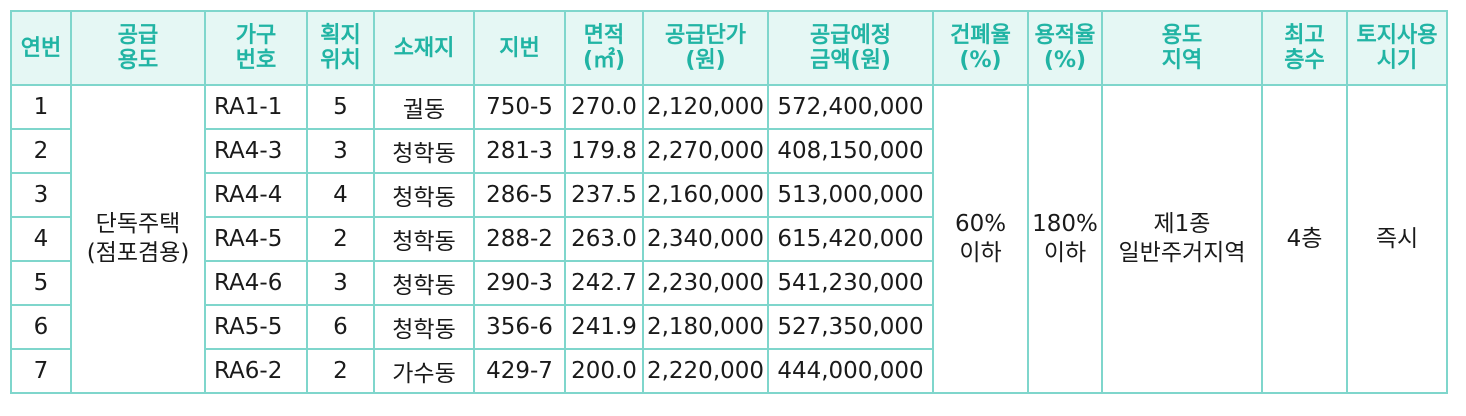 This screenshot has width=1466, height=416. Describe the element at coordinates (138, 239) in the screenshot. I see `cell-supply-use: 단독주택 (점포겸용)` at that location.